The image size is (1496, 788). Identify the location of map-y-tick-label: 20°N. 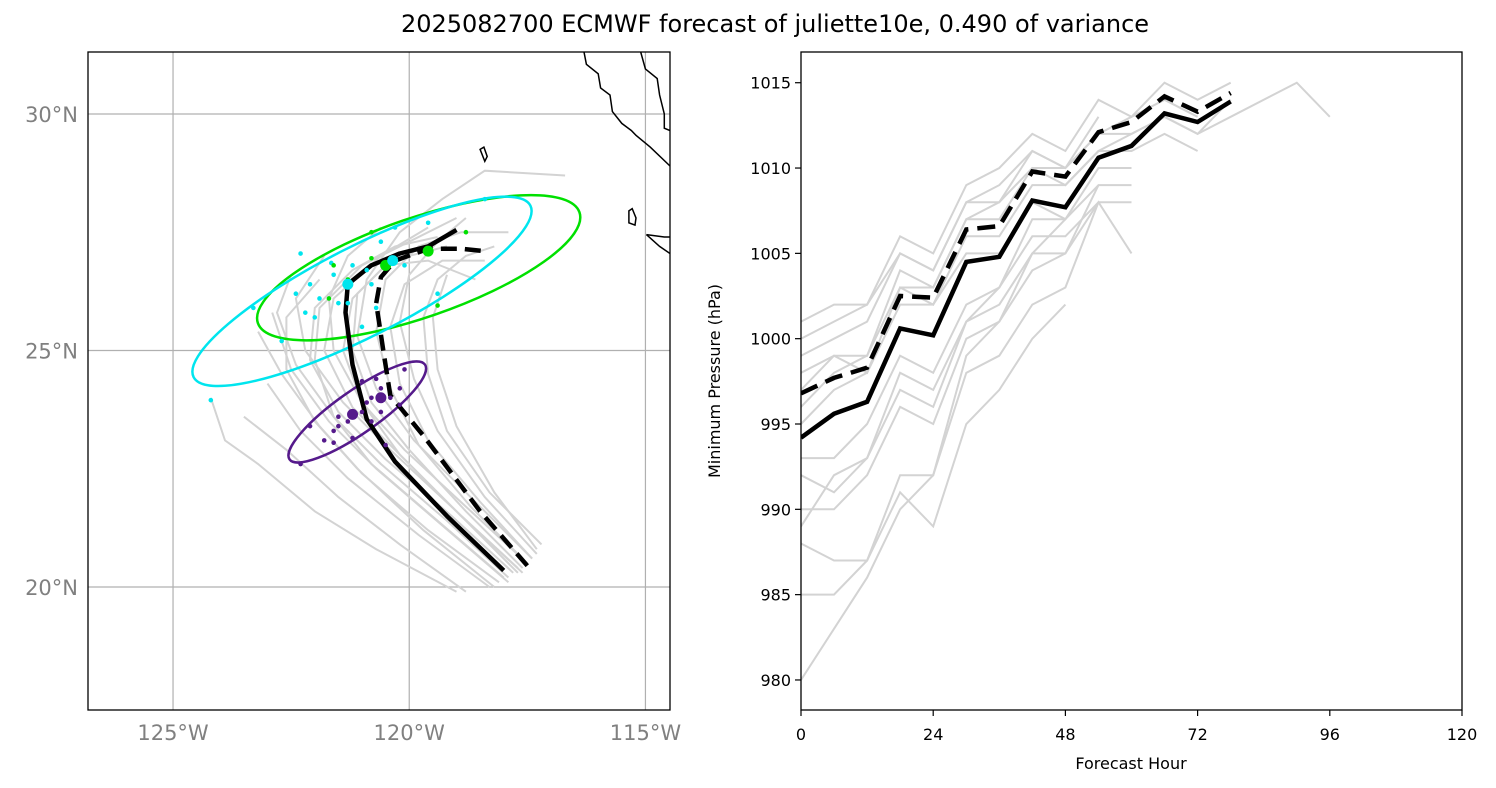
(51, 588).